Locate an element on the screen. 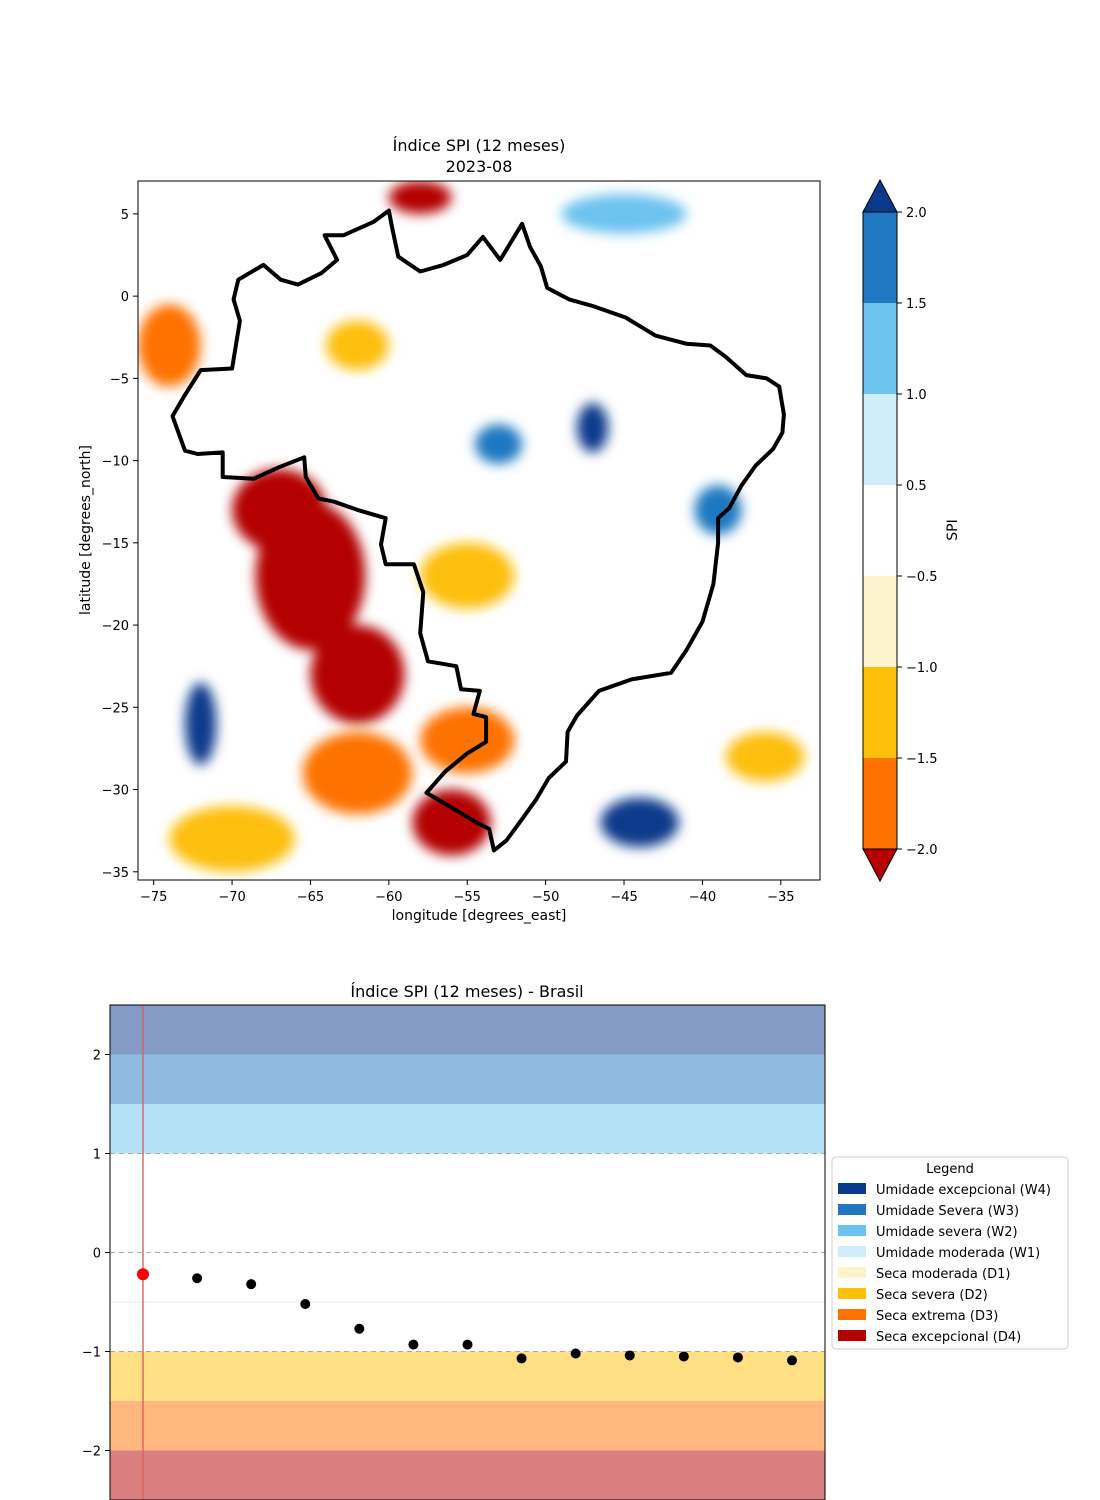 This screenshot has width=1100, height=1500. legend-title: Legend is located at coordinates (950, 1169).